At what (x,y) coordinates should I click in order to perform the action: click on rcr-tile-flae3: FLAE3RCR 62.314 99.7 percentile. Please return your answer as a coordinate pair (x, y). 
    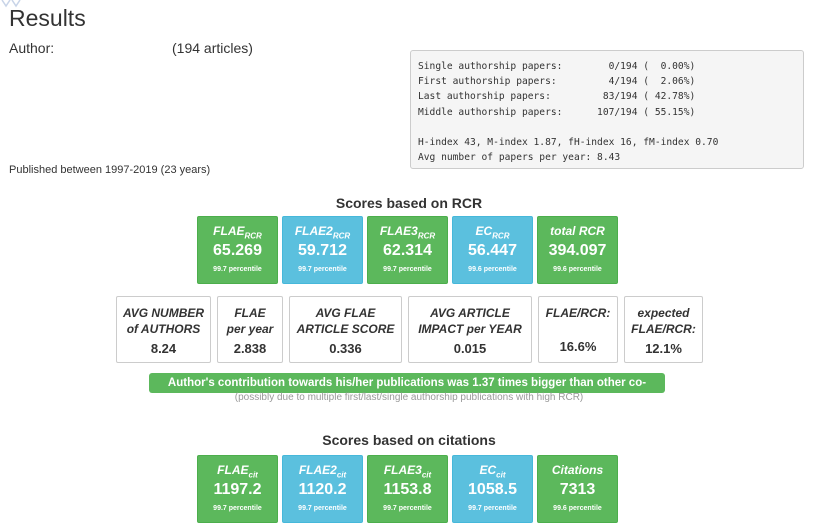
    Looking at the image, I should click on (407, 250).